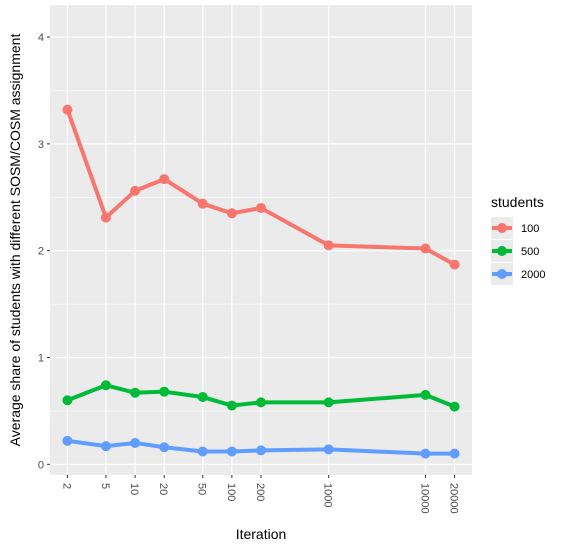  What do you see at coordinates (260, 492) in the screenshot?
I see `x-tick-label: 200` at bounding box center [260, 492].